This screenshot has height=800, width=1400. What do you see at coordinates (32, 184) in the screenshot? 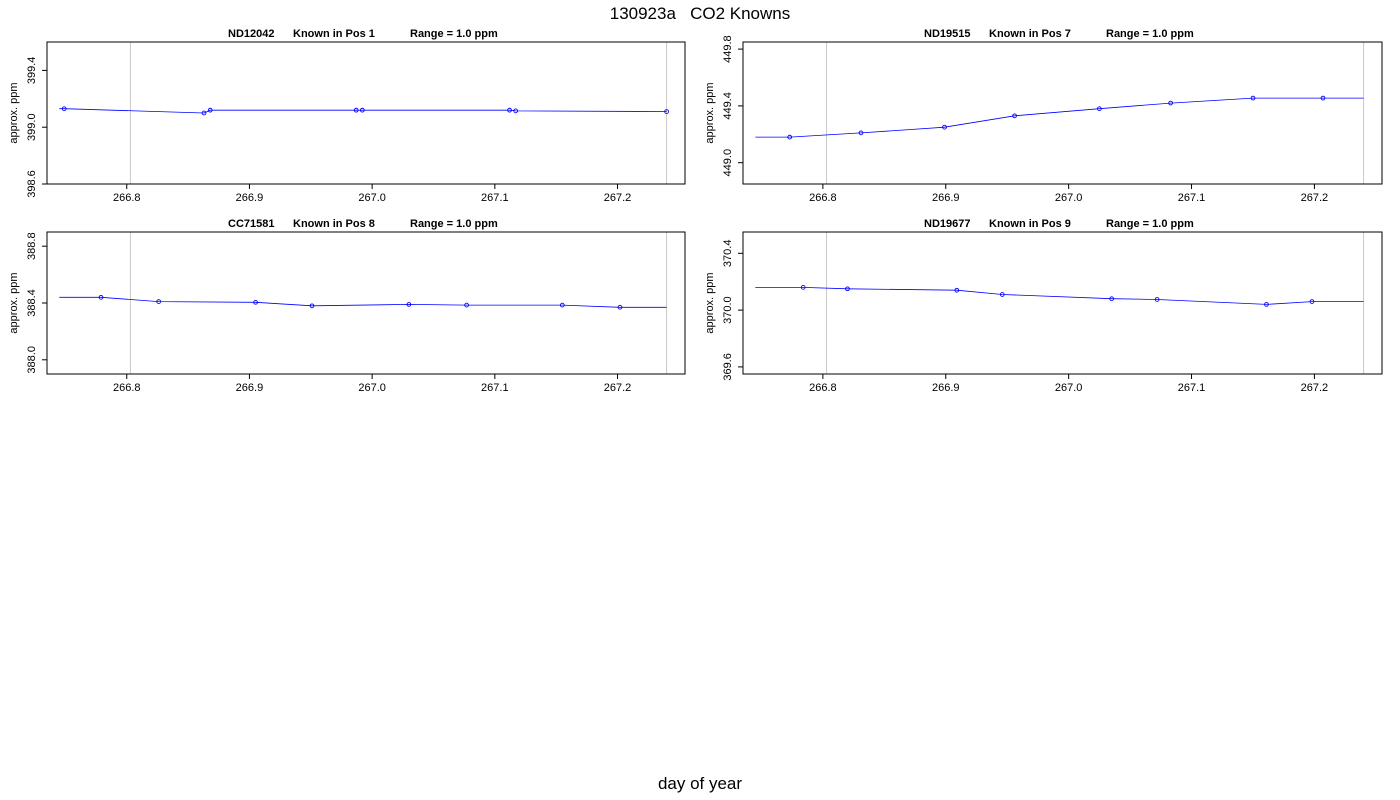
I see `y-tick-label: 398.6` at bounding box center [32, 184].